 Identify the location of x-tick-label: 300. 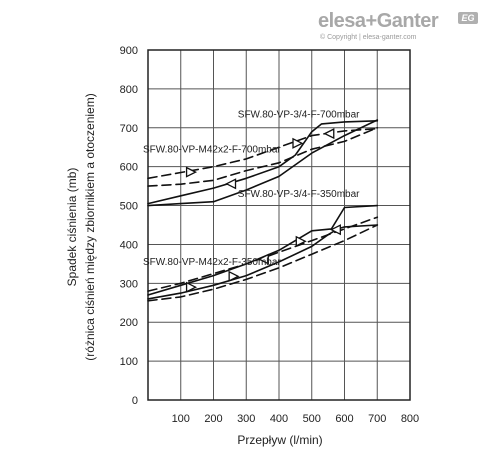
(246, 419).